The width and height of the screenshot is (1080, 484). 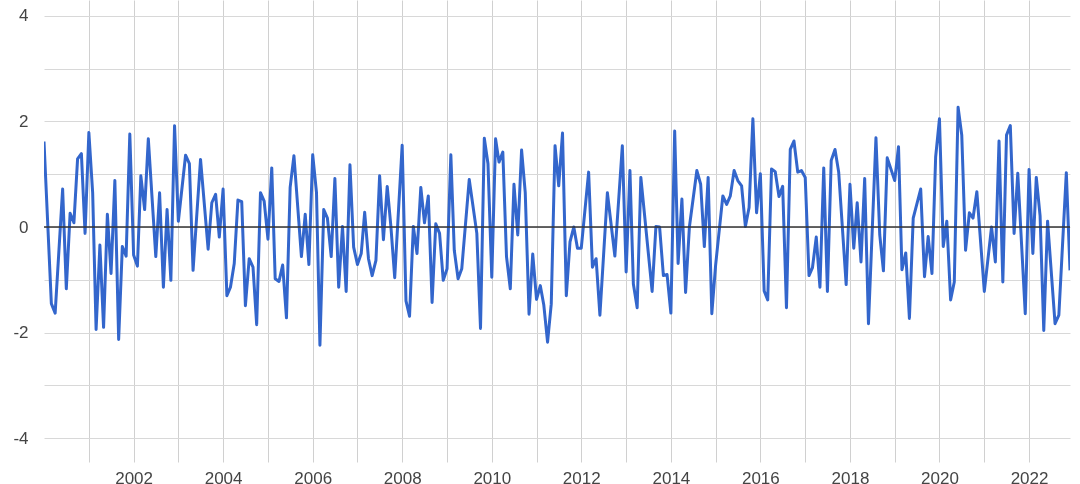 What do you see at coordinates (134, 476) in the screenshot?
I see `x-tick-label: 2002` at bounding box center [134, 476].